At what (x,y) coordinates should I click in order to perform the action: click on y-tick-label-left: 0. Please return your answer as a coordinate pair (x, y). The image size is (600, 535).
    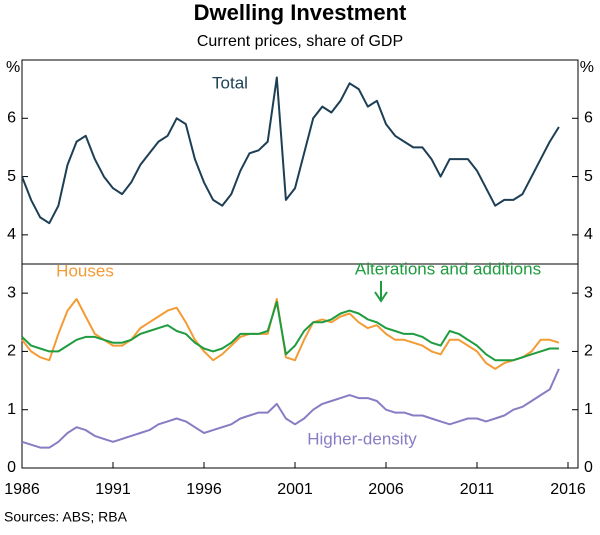
    Looking at the image, I should click on (11, 467).